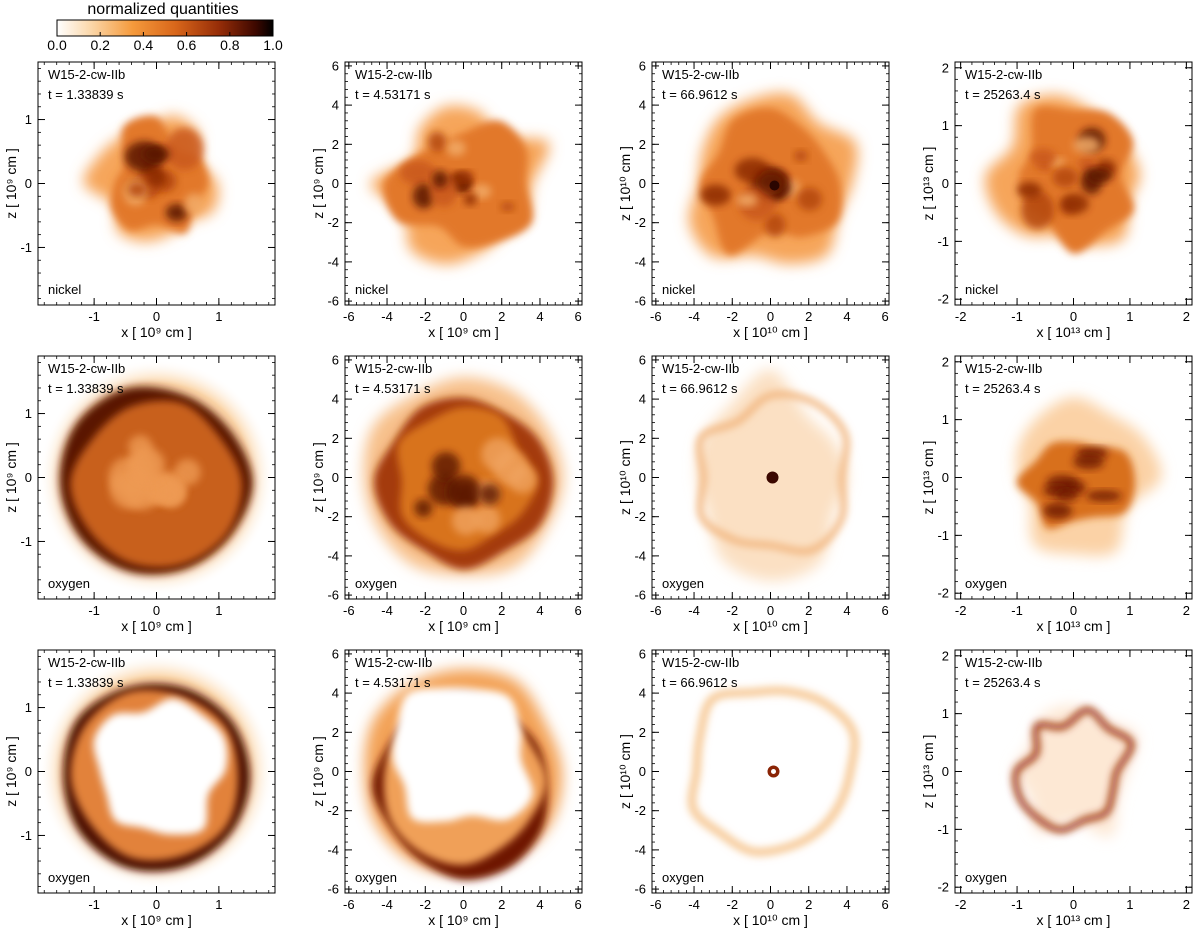  Describe the element at coordinates (57, 45) in the screenshot. I see `colorbar-tick-label: 0.0` at that location.